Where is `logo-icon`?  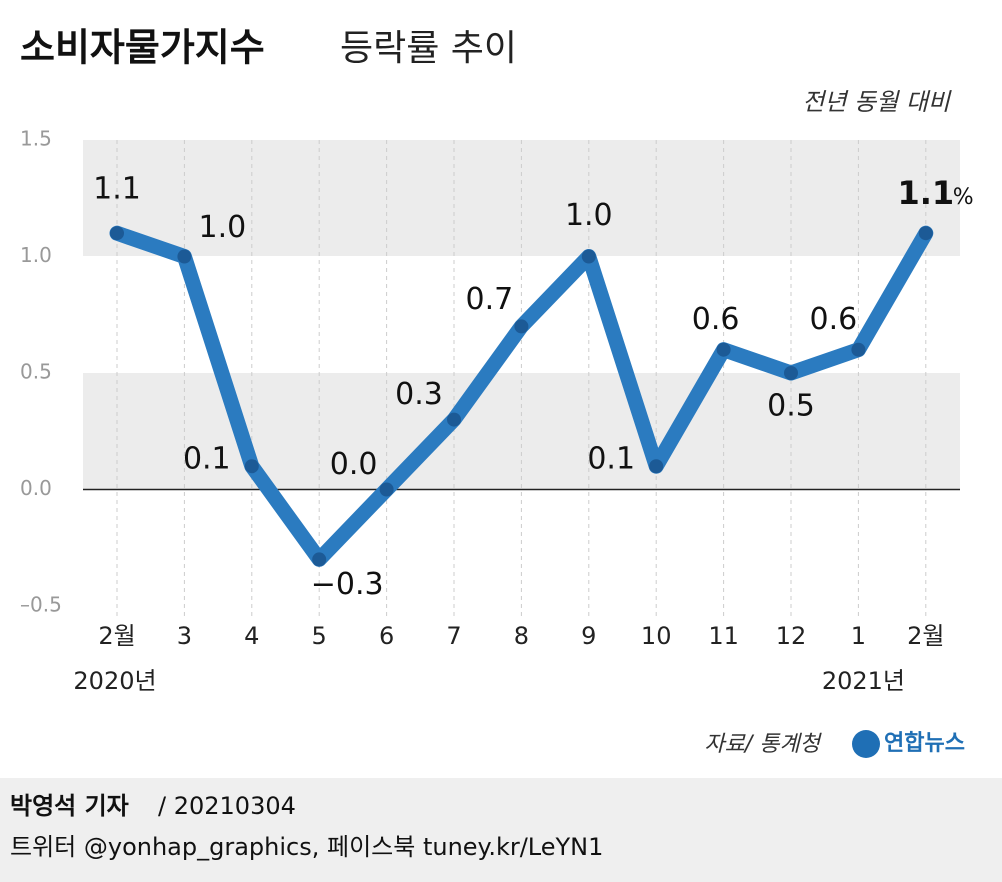
logo-icon is located at coordinates (866, 744).